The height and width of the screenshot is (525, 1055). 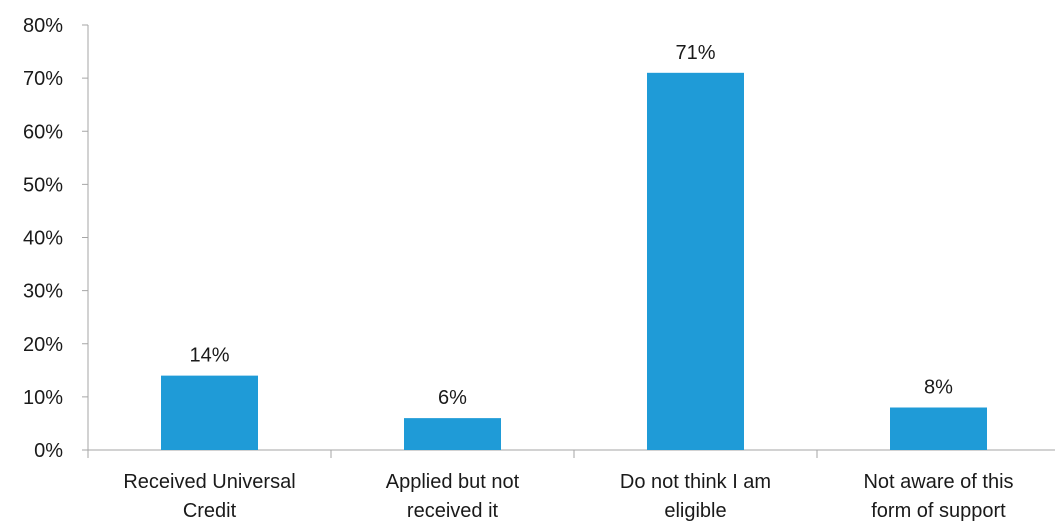 I want to click on category-label: Applied but not, so click(x=453, y=482).